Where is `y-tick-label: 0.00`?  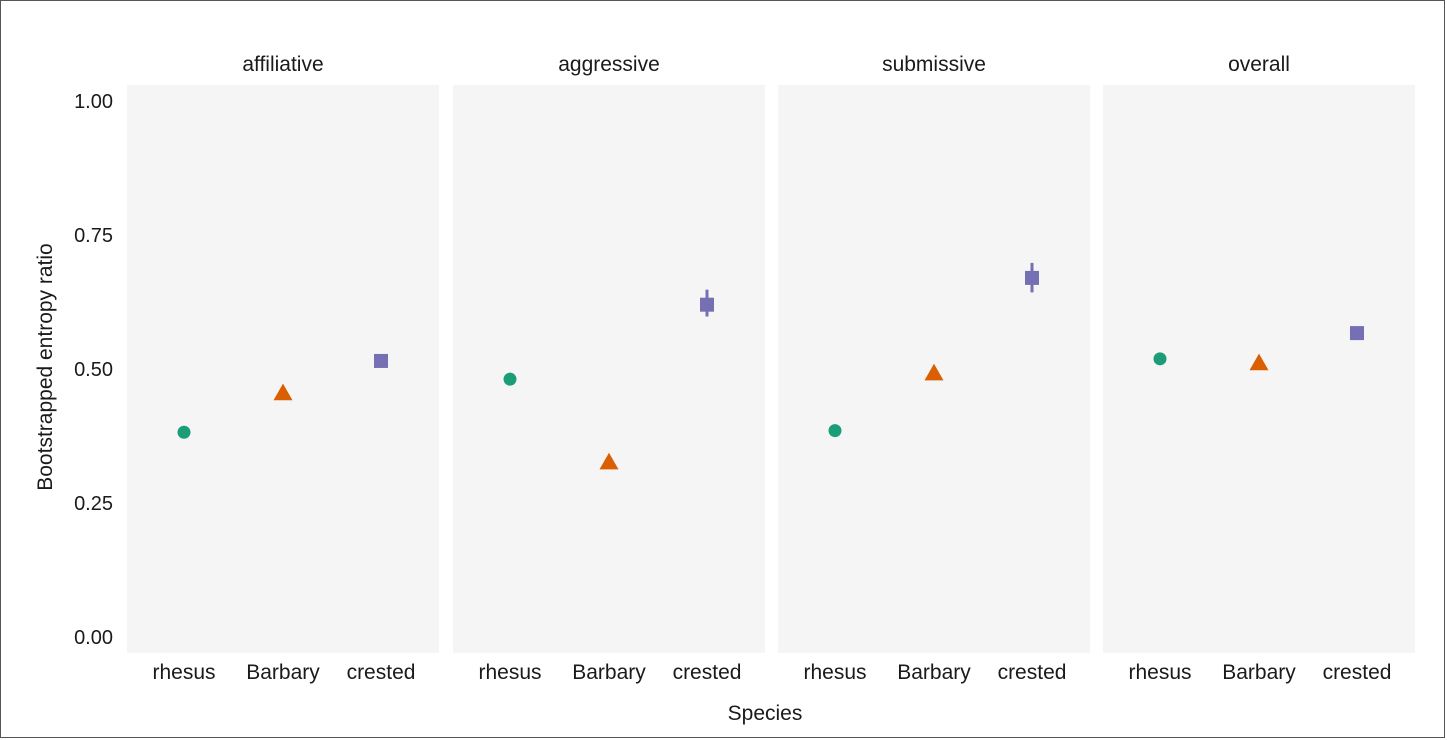
y-tick-label: 0.00 is located at coordinates (93, 638).